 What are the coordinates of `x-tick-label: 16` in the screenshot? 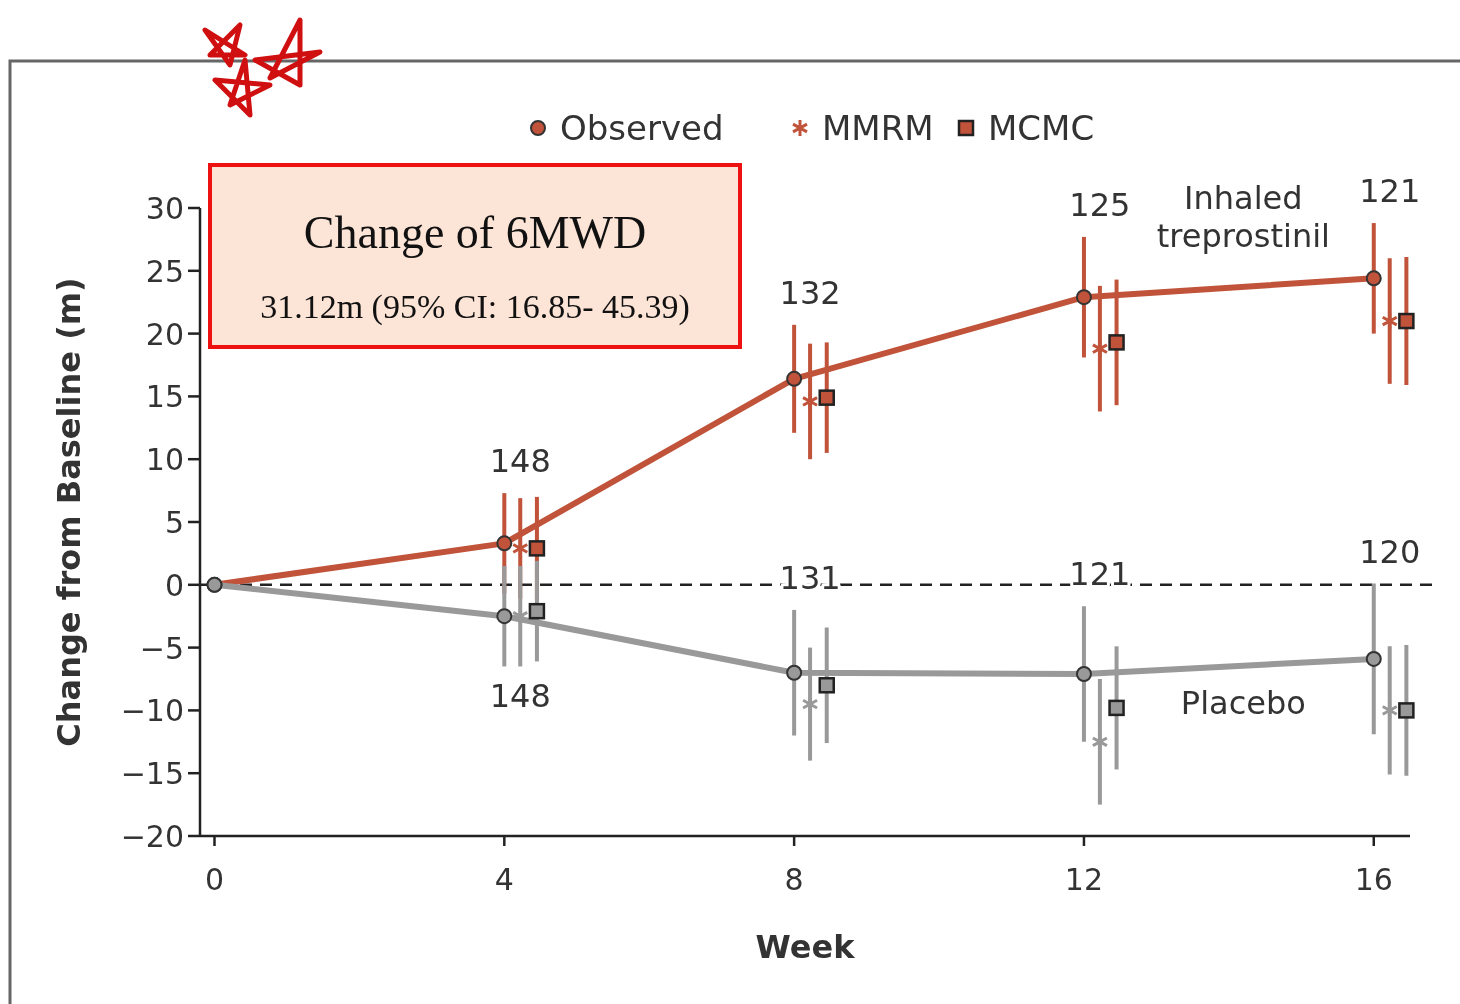 It's located at (1373, 879).